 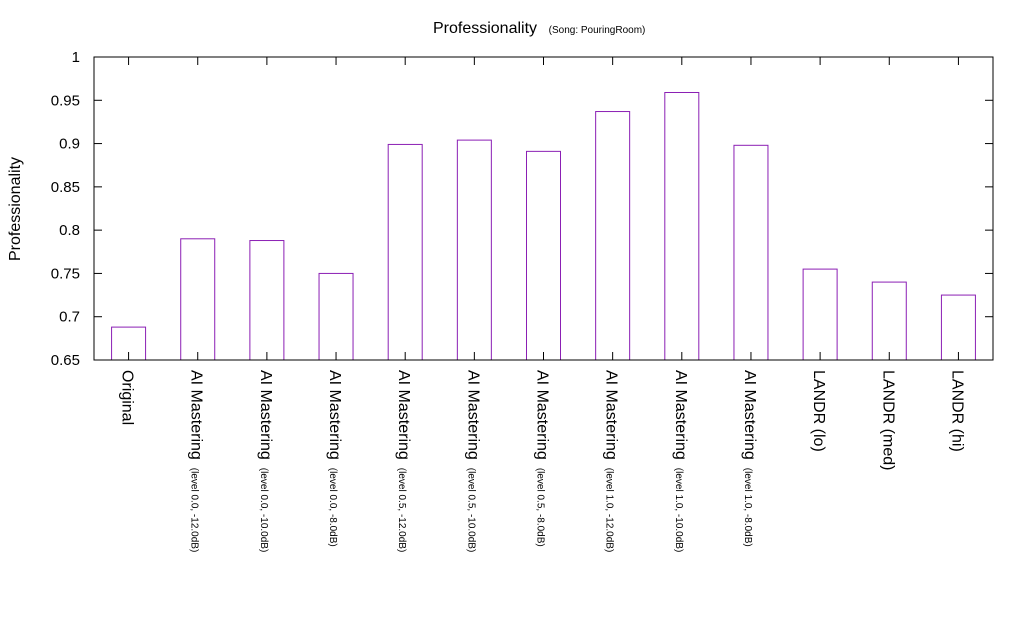 What do you see at coordinates (597, 30) in the screenshot?
I see `chart-subtitle: (Song: PouringRoom)` at bounding box center [597, 30].